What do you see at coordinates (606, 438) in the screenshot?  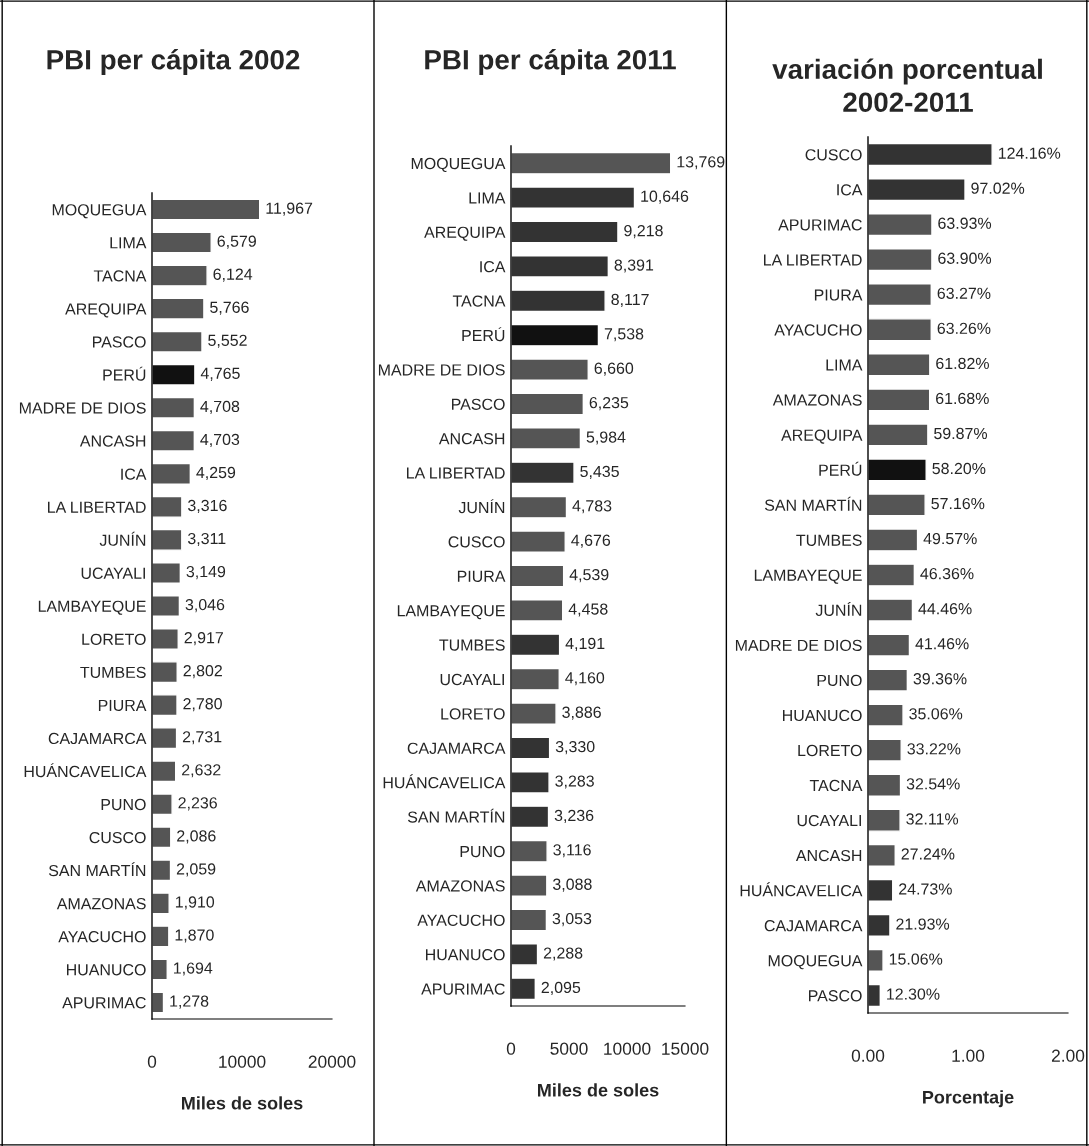 I see `data-label: 5,984` at bounding box center [606, 438].